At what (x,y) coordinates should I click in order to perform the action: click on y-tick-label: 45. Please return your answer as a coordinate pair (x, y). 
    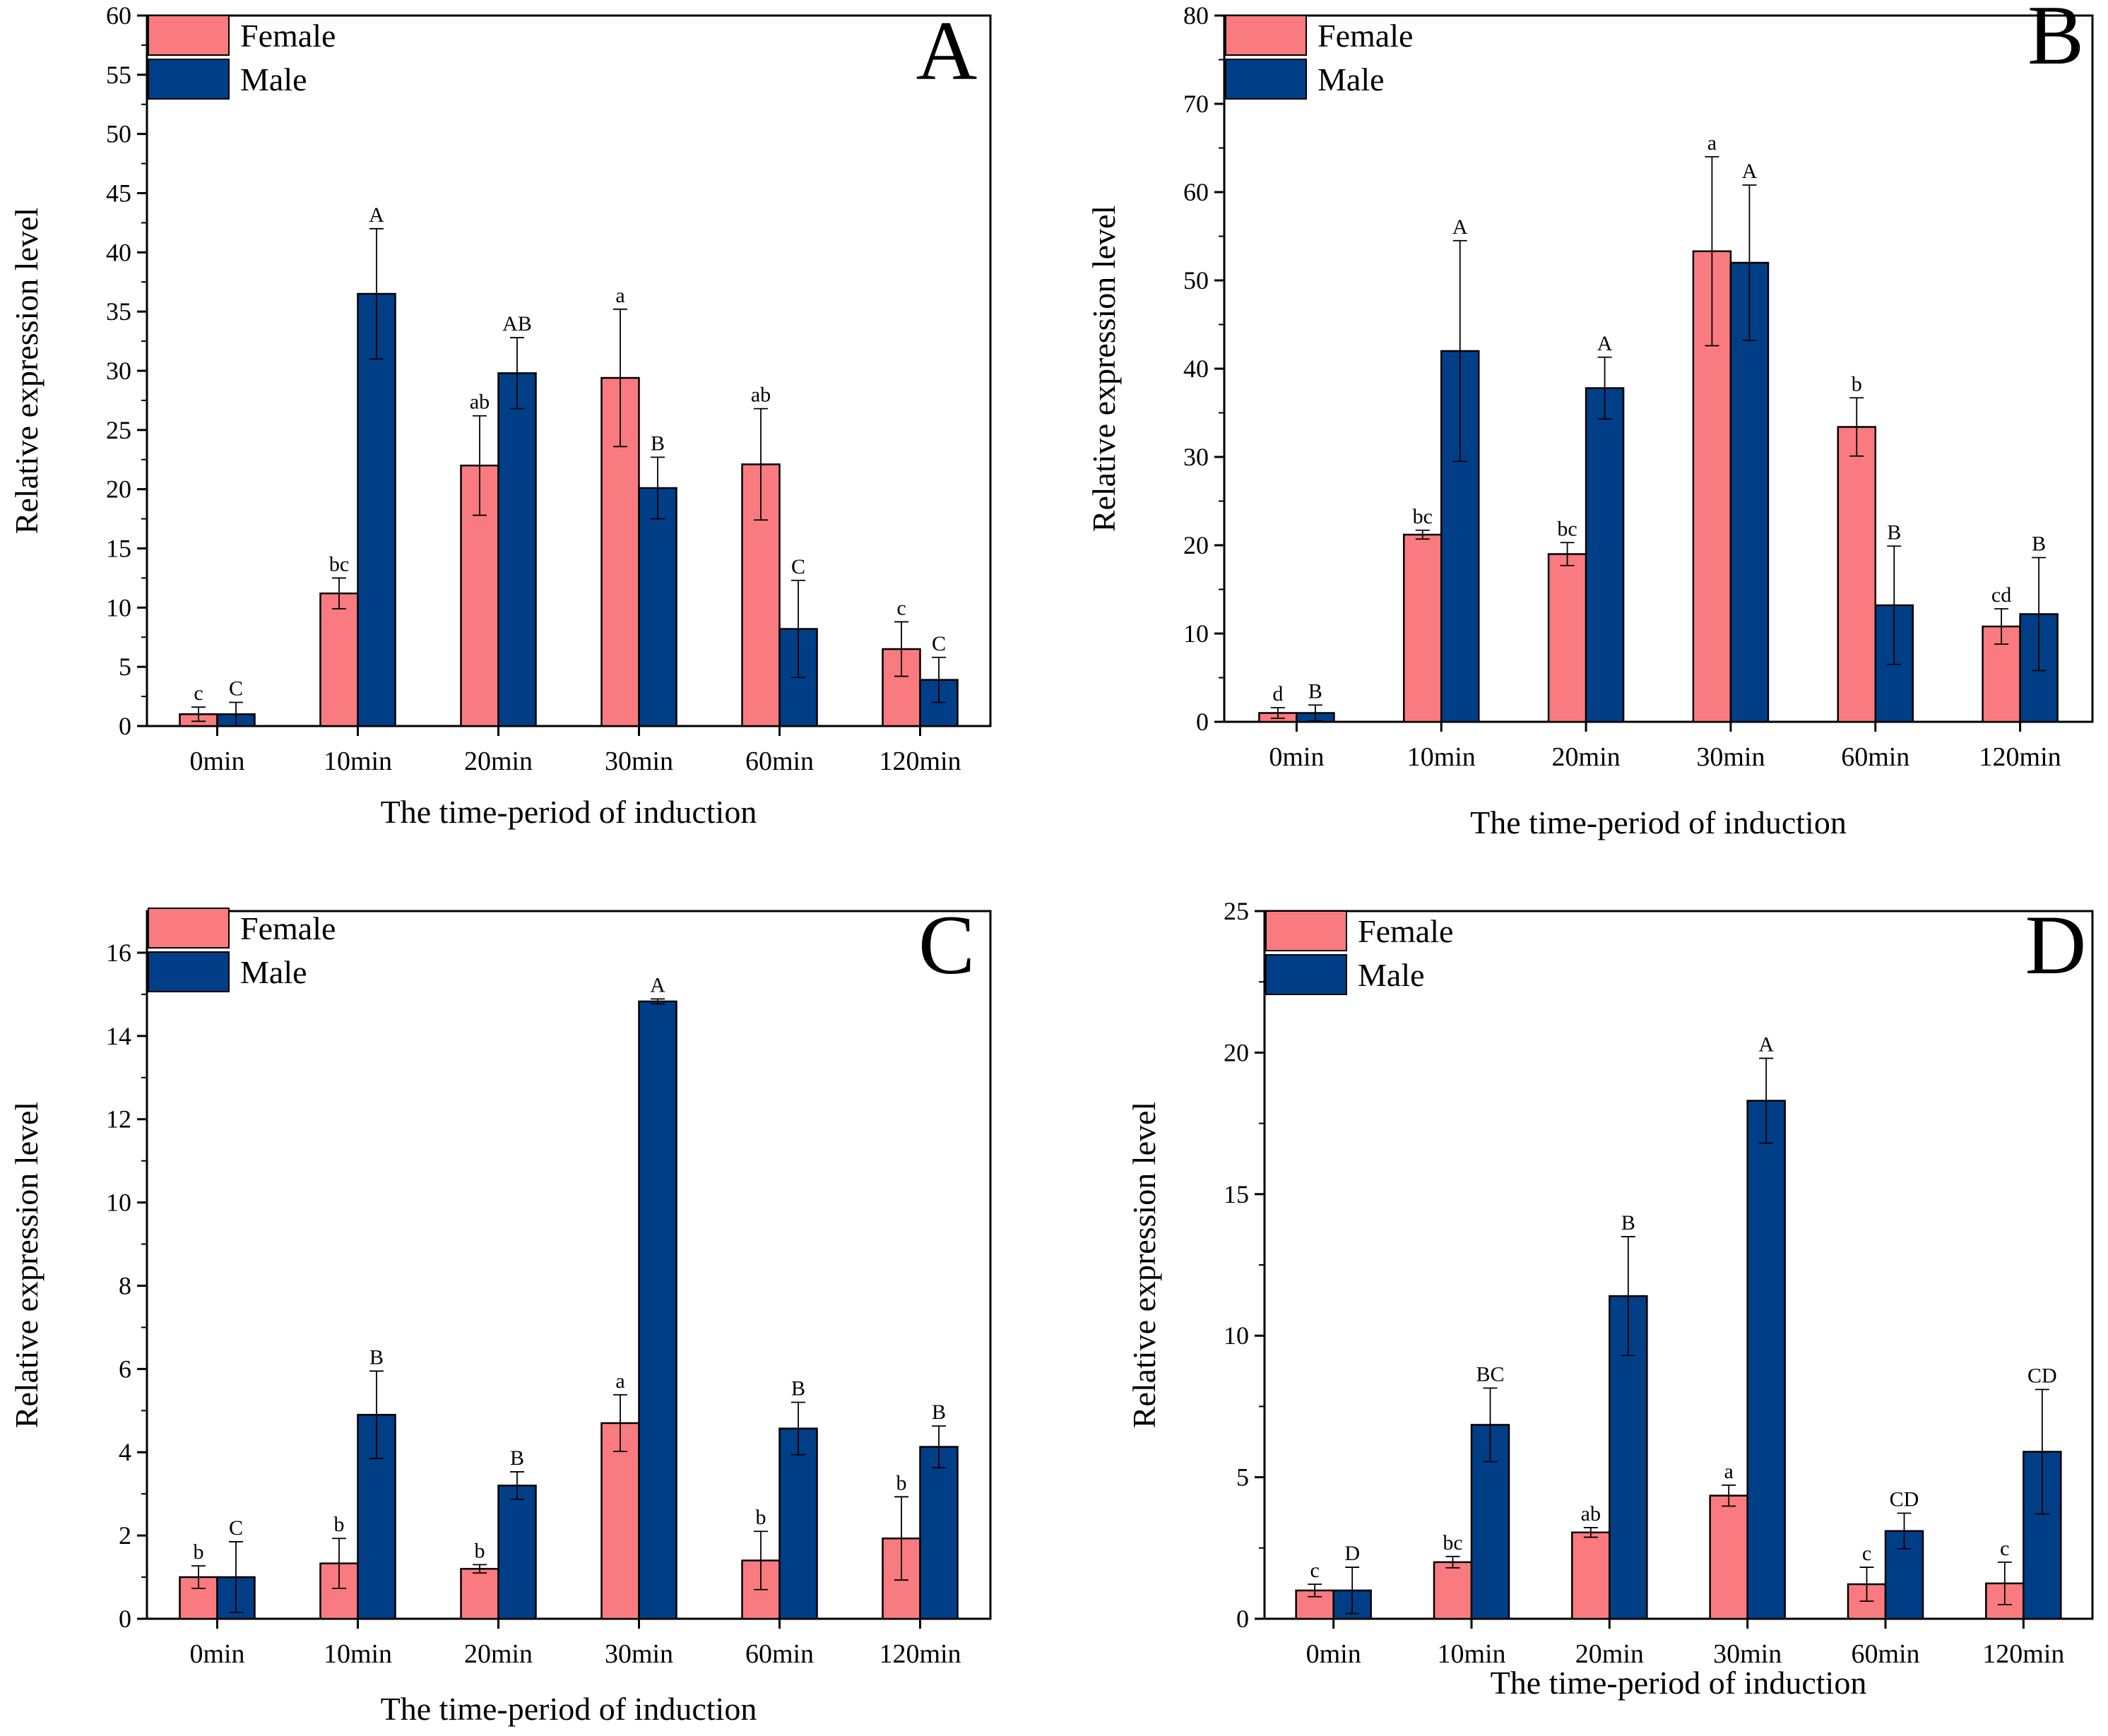
    Looking at the image, I should click on (119, 193).